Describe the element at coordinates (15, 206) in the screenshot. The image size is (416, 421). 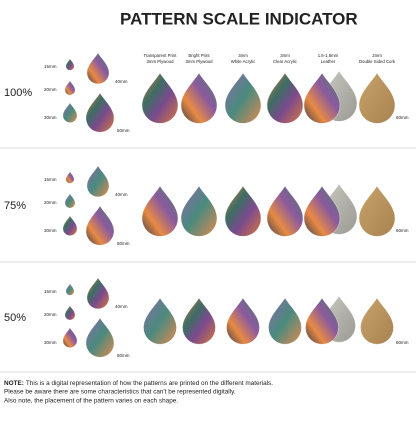
I see `scale-label: 75%` at that location.